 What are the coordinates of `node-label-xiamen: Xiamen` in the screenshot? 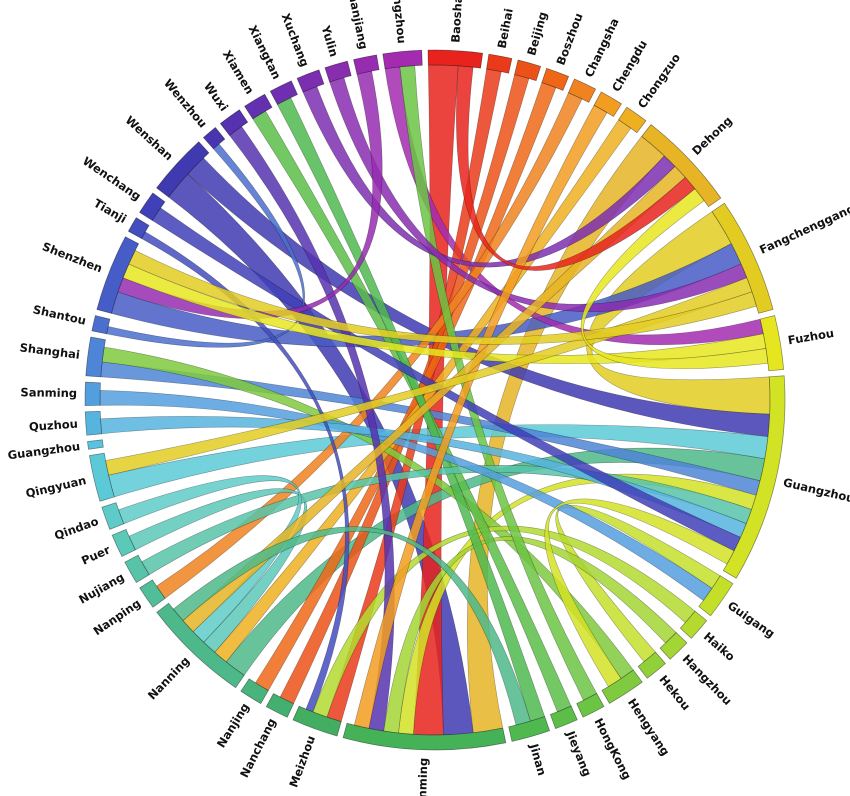 It's located at (238, 72).